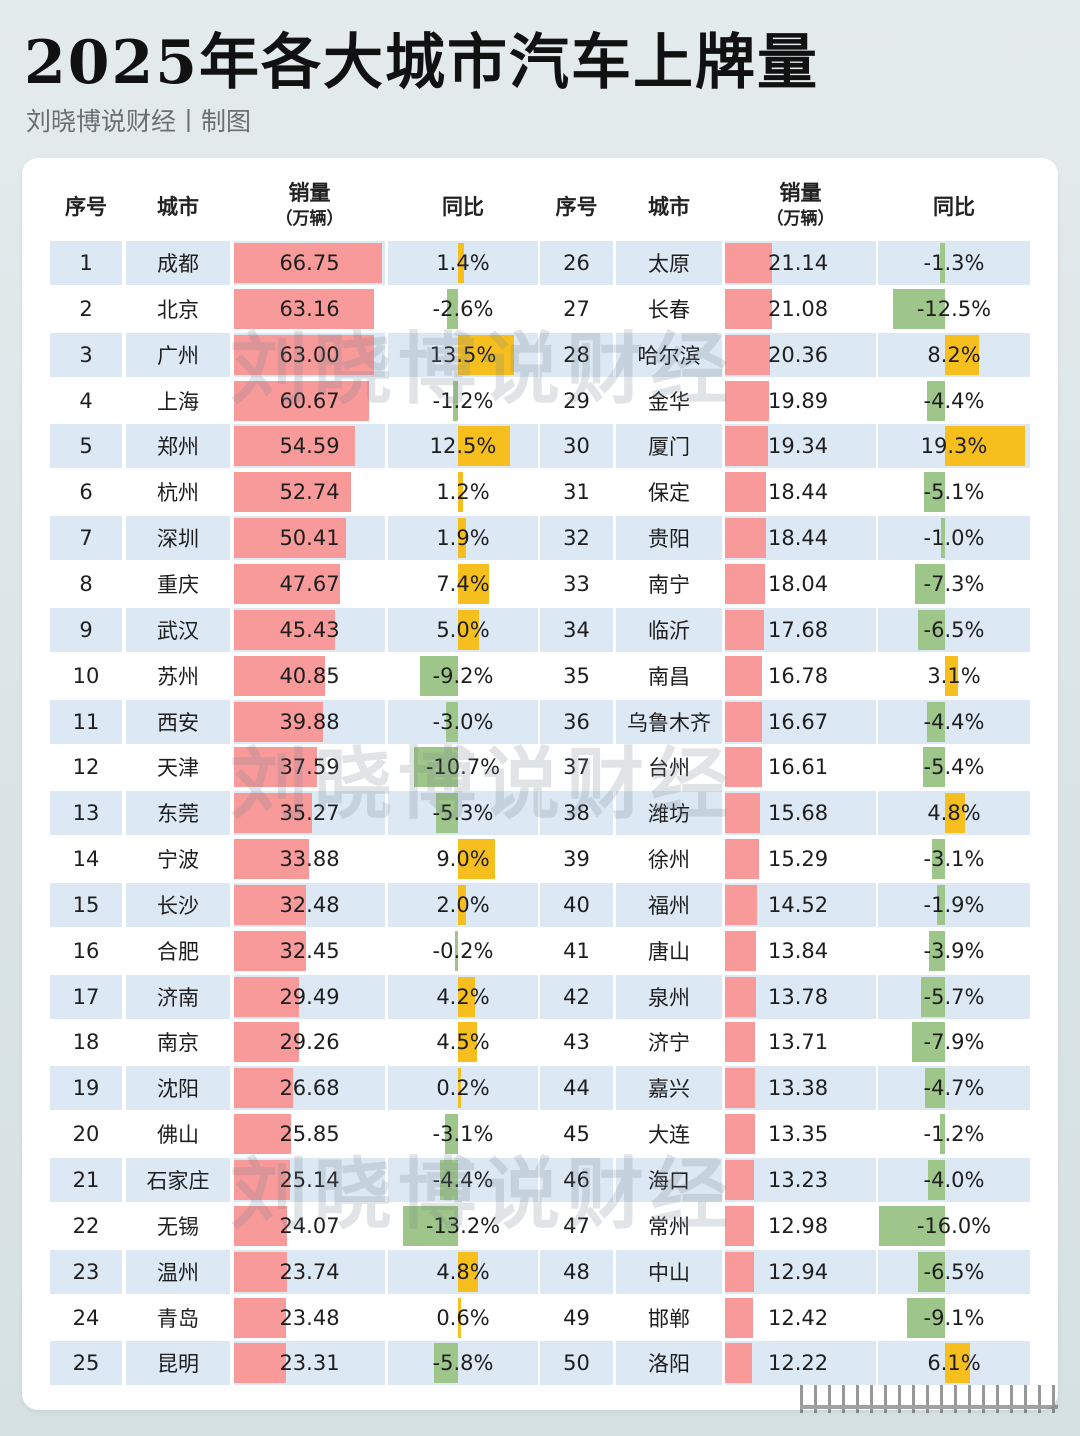 This screenshot has width=1080, height=1436. What do you see at coordinates (309, 1042) in the screenshot?
I see `sales-cell: 29.26` at bounding box center [309, 1042].